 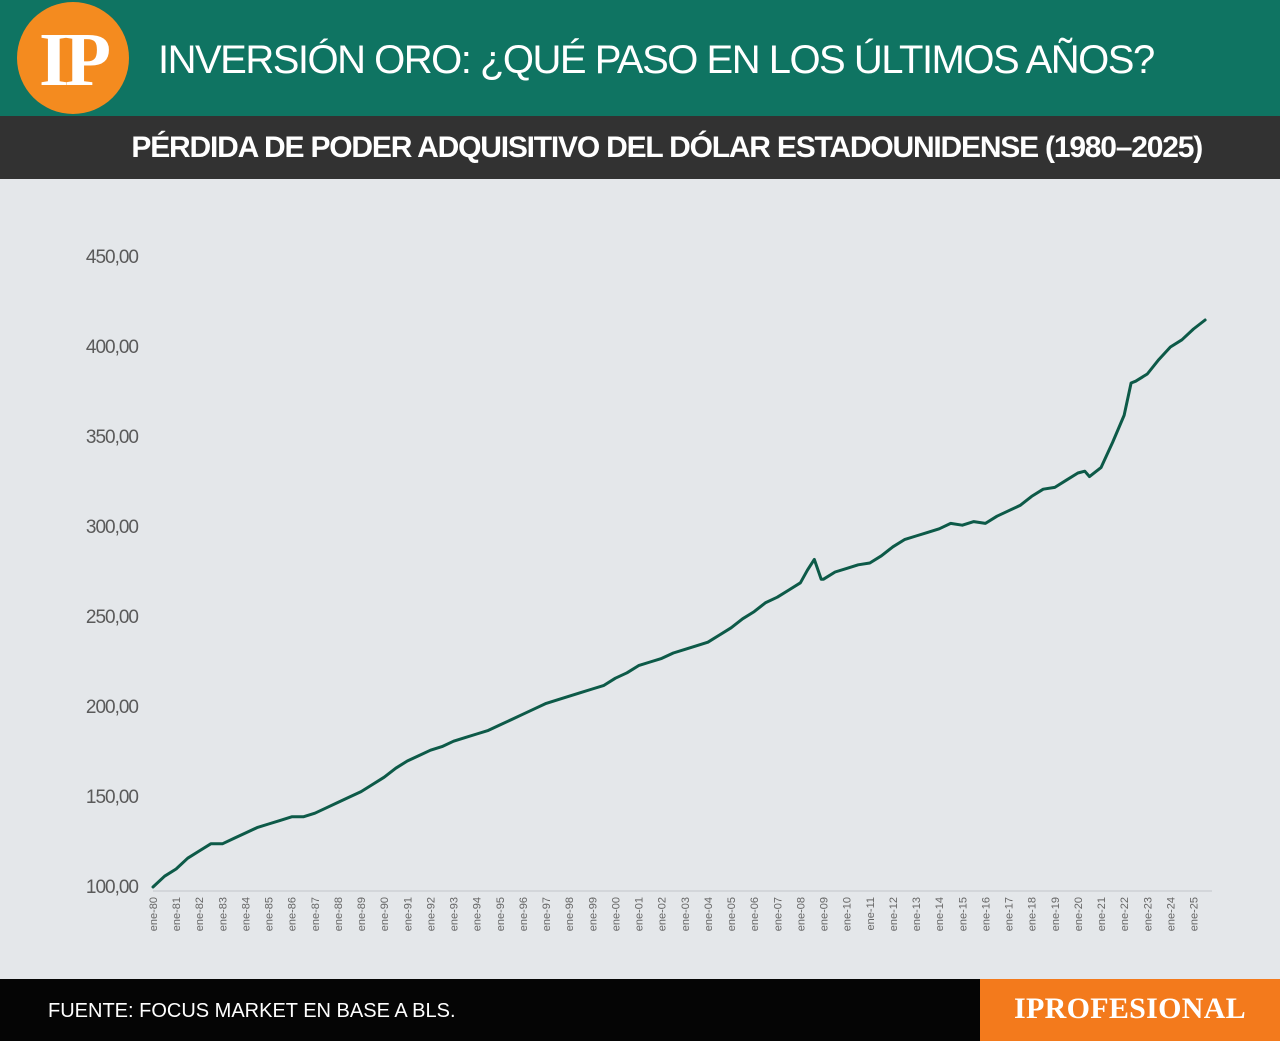 What do you see at coordinates (339, 914) in the screenshot?
I see `x-tick-label: ene-88` at bounding box center [339, 914].